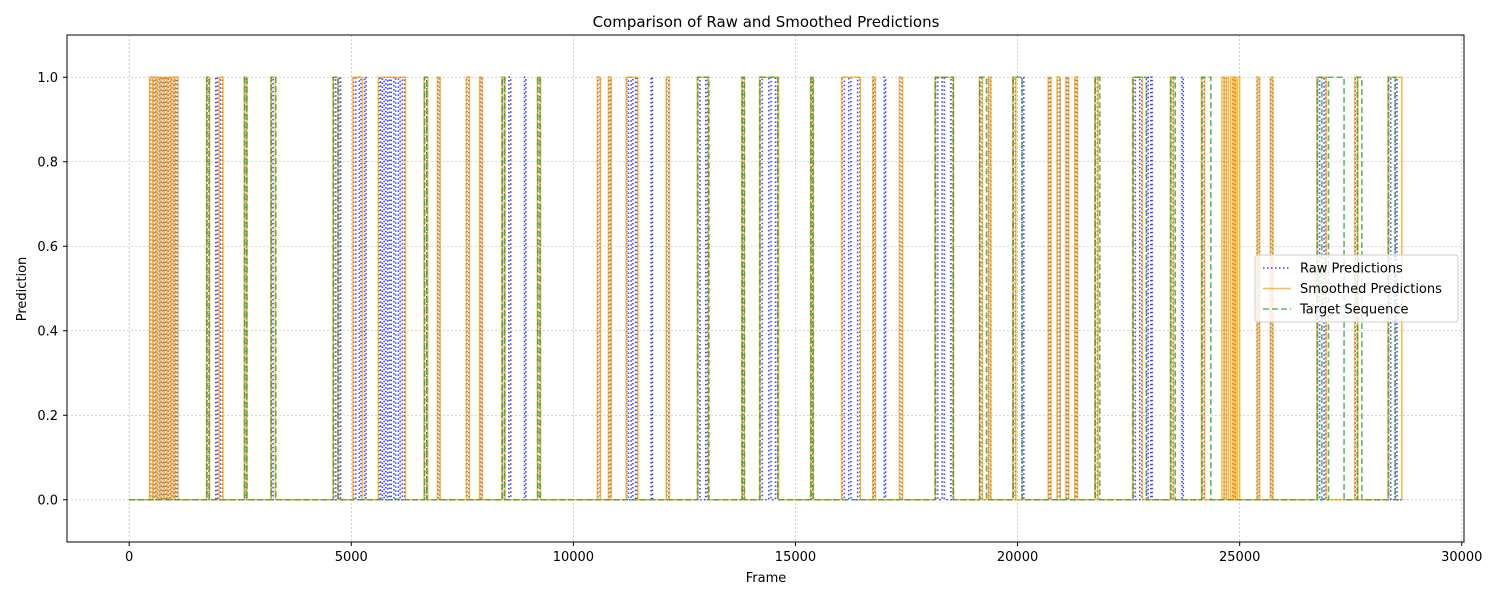 This screenshot has width=1500, height=600. What do you see at coordinates (1017, 557) in the screenshot?
I see `x-tick-label: 20000` at bounding box center [1017, 557].